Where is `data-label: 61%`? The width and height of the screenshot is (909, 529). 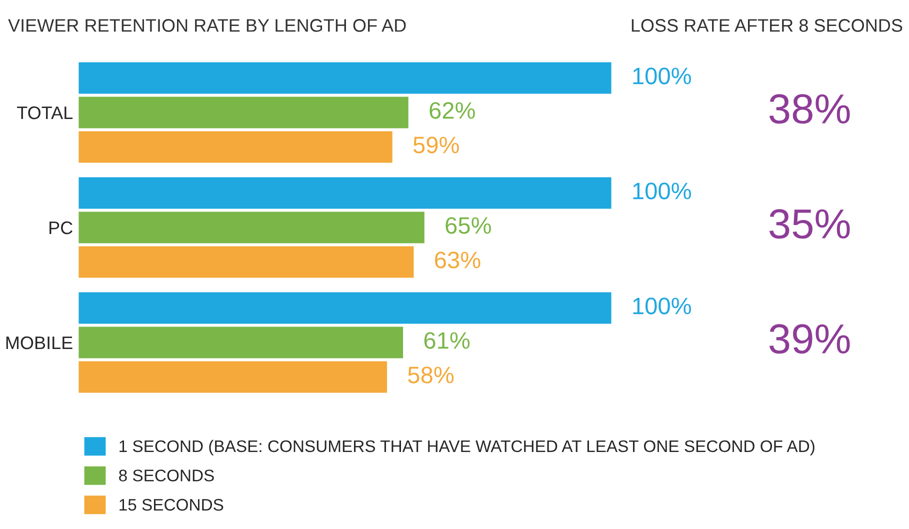
data-label: 61% is located at coordinates (447, 340).